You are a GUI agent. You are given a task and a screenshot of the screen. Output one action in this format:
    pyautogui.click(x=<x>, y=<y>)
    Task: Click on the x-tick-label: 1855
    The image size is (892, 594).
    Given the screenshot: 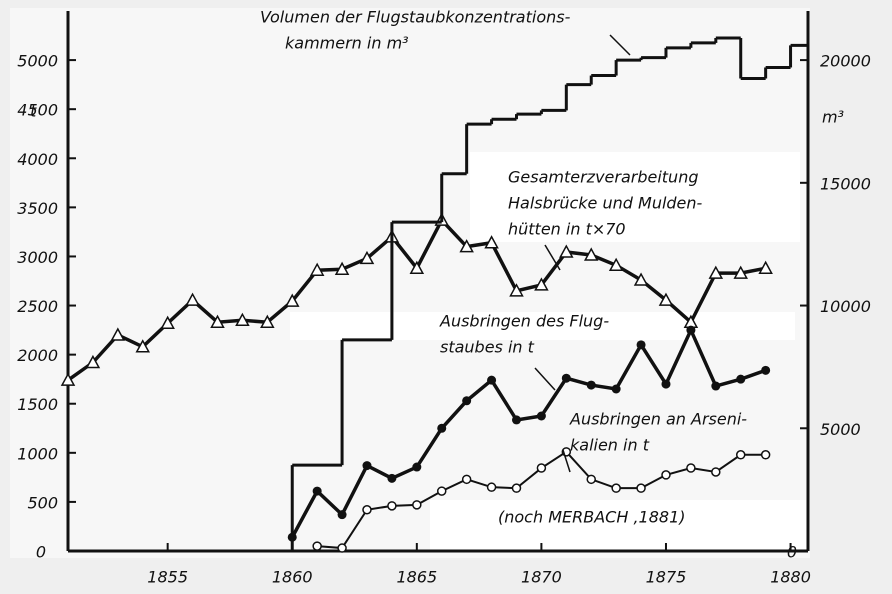 What is the action you would take?
    pyautogui.click(x=167, y=577)
    